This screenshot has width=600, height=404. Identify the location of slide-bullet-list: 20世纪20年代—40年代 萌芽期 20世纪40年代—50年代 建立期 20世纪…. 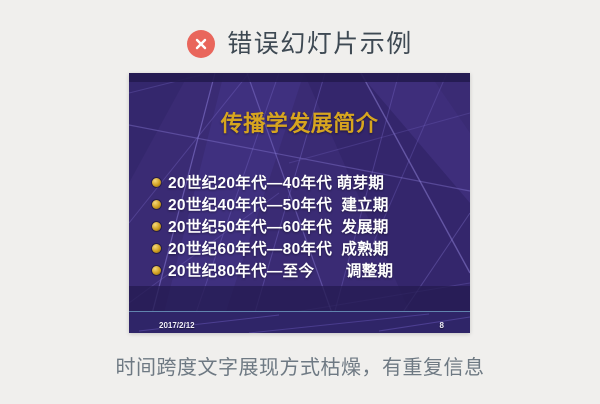
(272, 226).